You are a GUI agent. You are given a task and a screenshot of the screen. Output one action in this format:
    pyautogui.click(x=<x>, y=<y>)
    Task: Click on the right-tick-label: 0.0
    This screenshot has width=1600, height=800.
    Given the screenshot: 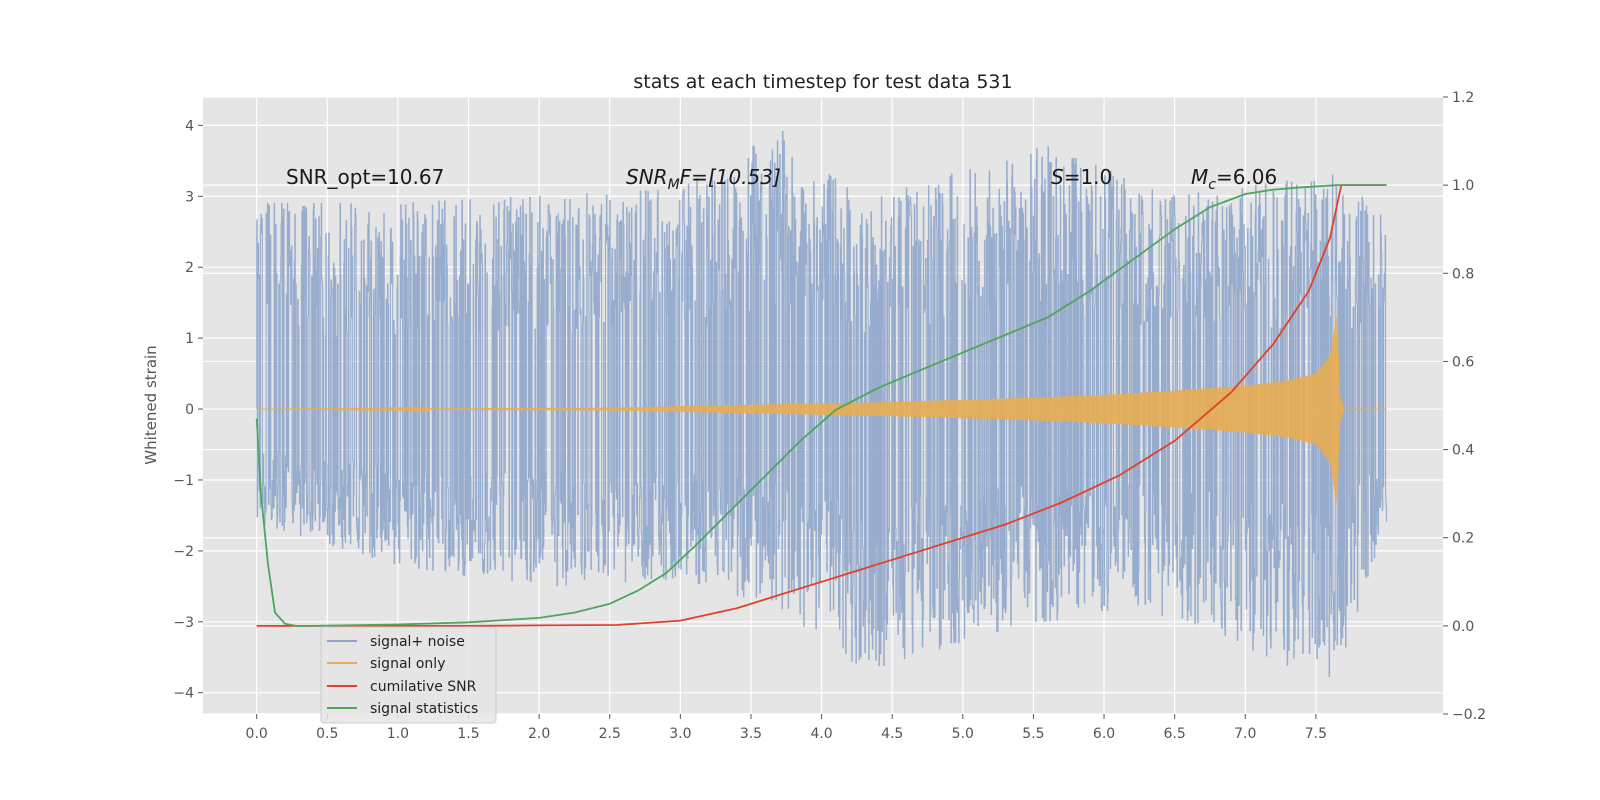 What is the action you would take?
    pyautogui.click(x=1463, y=627)
    